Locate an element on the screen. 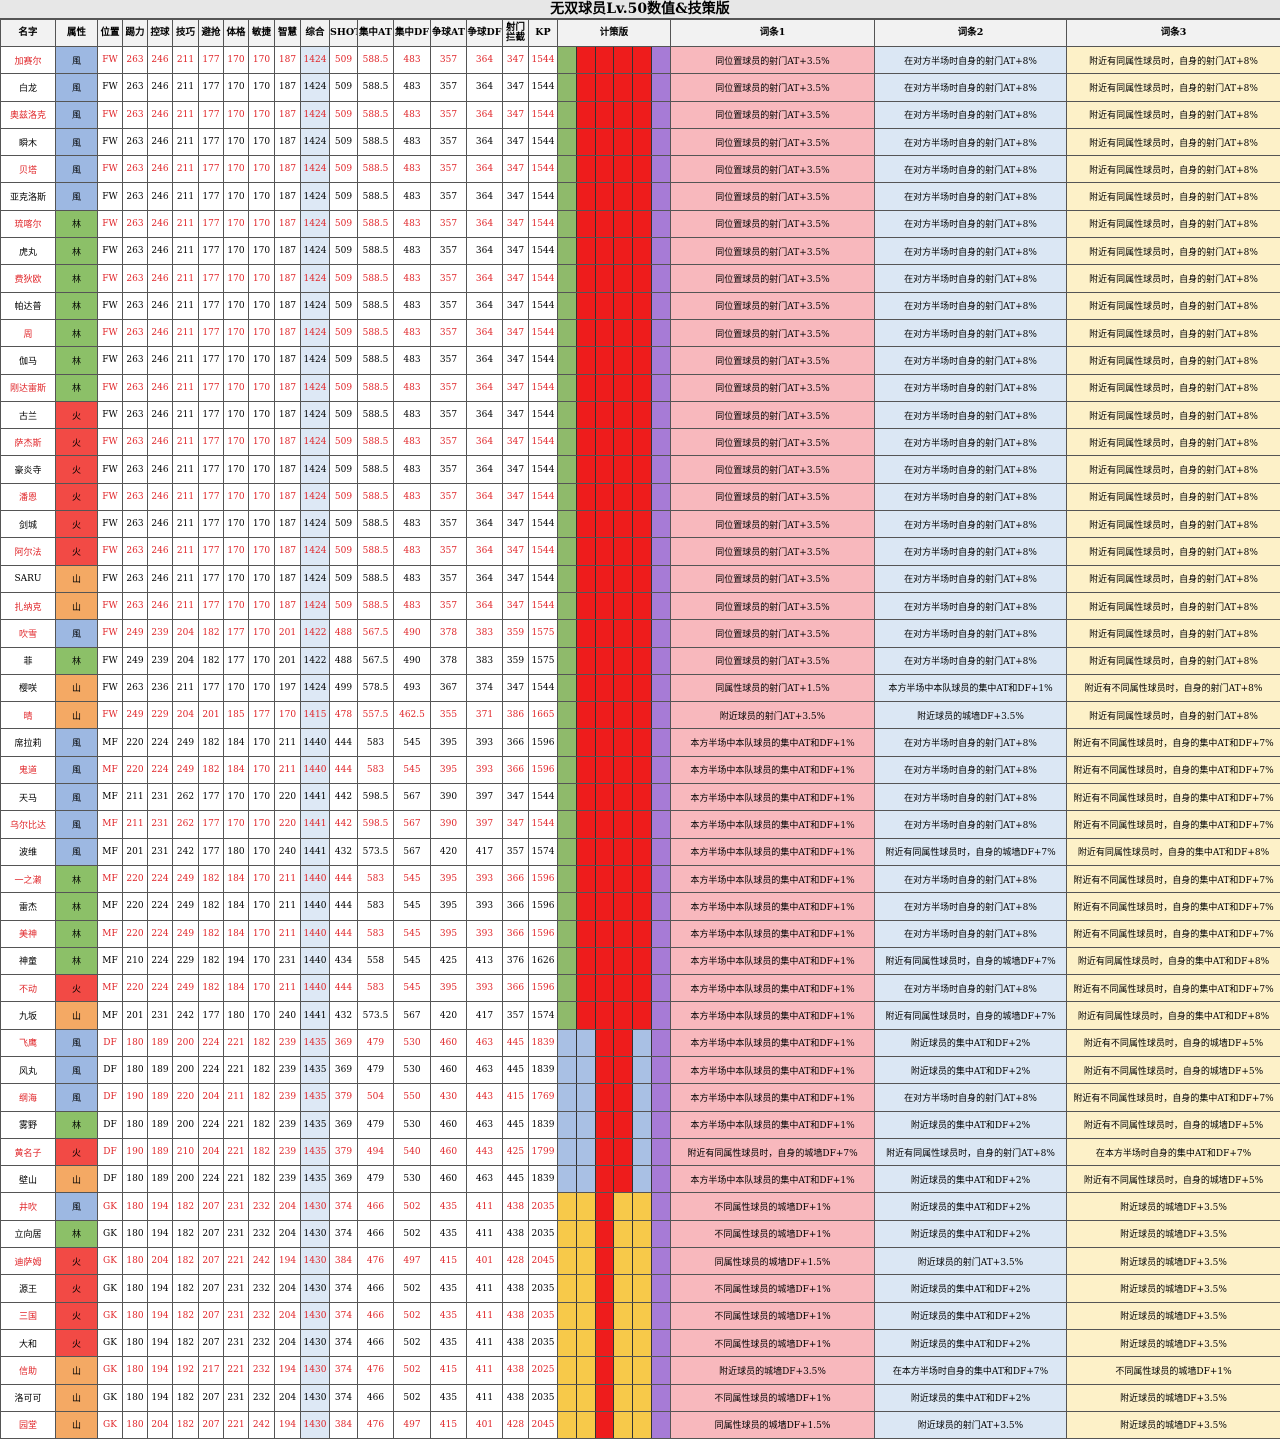 The height and width of the screenshot is (1444, 1280). stat-value: 189 is located at coordinates (160, 1042).